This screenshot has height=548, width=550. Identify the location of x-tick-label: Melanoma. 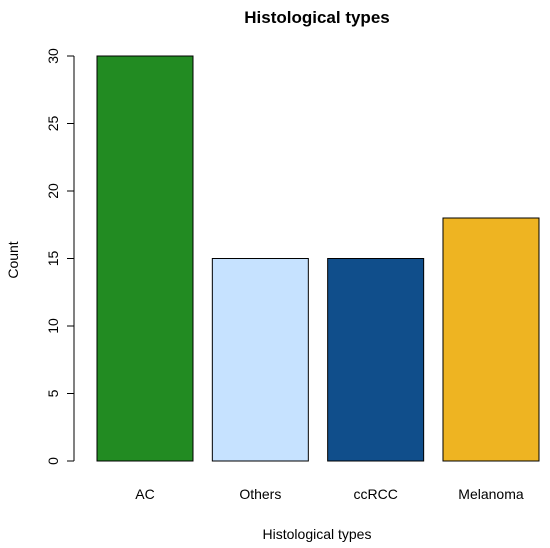
(491, 494).